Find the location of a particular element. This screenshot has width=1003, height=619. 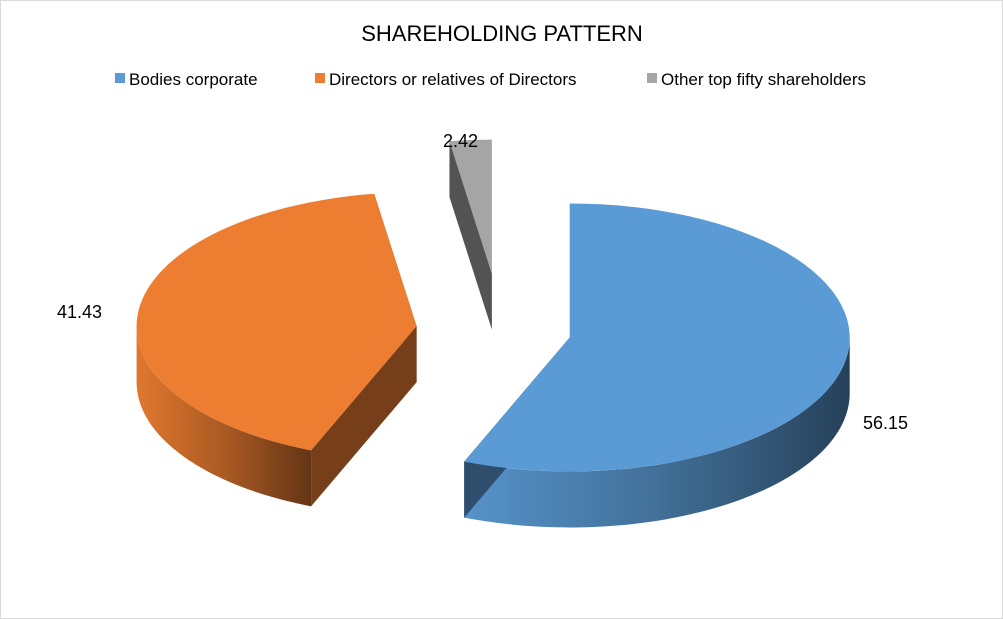

data-label-directors: 41.43 is located at coordinates (79, 312).